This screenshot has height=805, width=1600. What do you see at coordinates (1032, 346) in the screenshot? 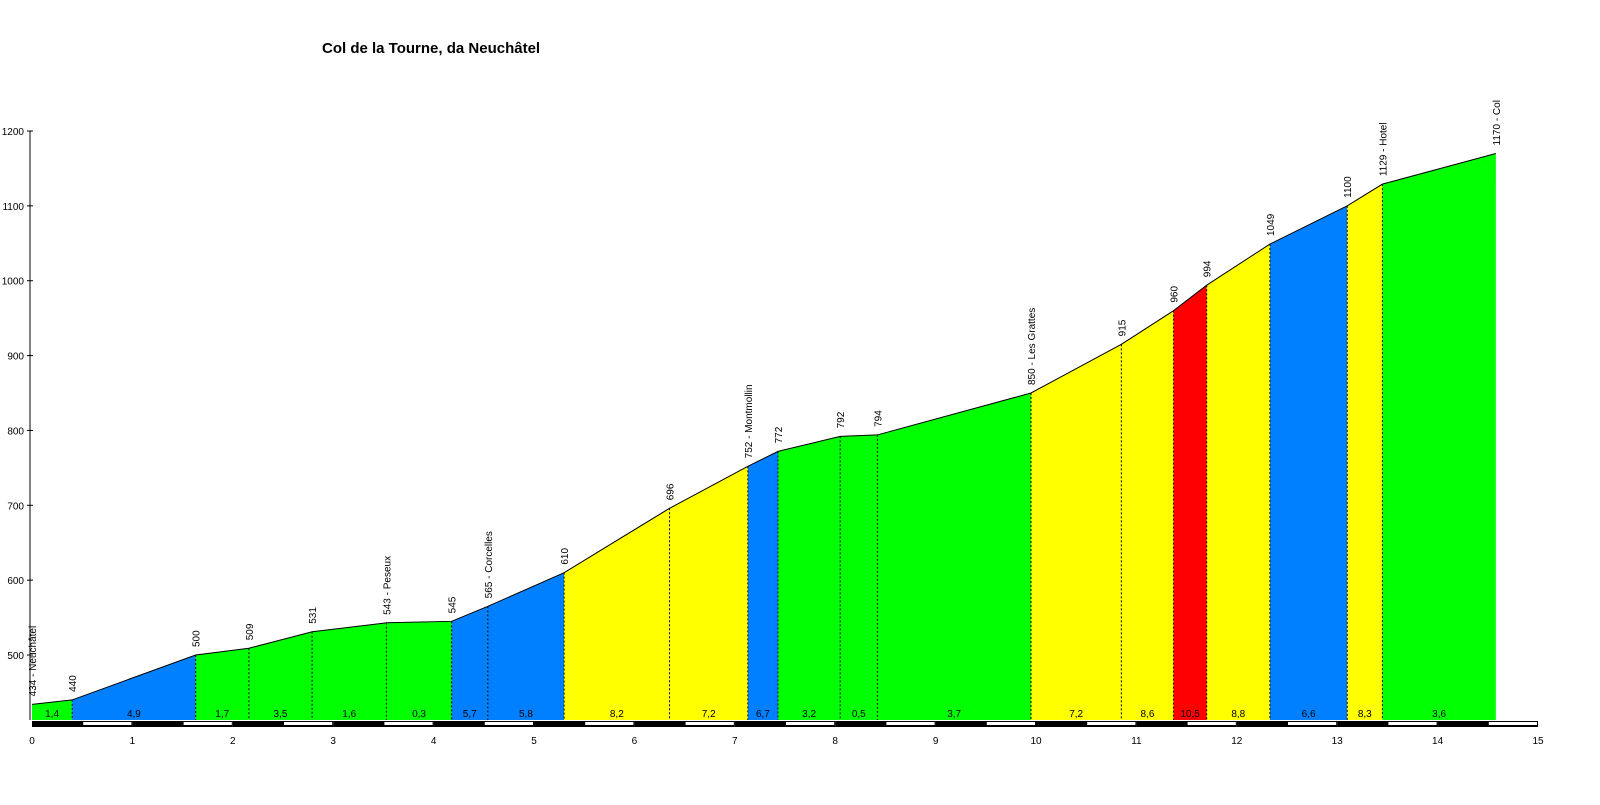
I see `elevation-label: 850 - Les Grattes` at bounding box center [1032, 346].